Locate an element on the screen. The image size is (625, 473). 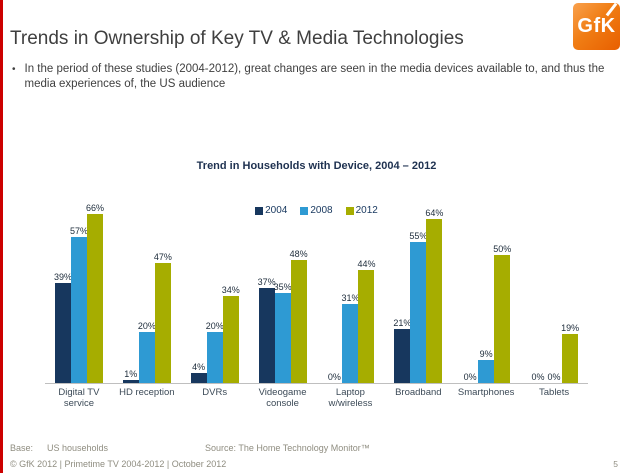
bar-slot: 34% is located at coordinates (230, 334).